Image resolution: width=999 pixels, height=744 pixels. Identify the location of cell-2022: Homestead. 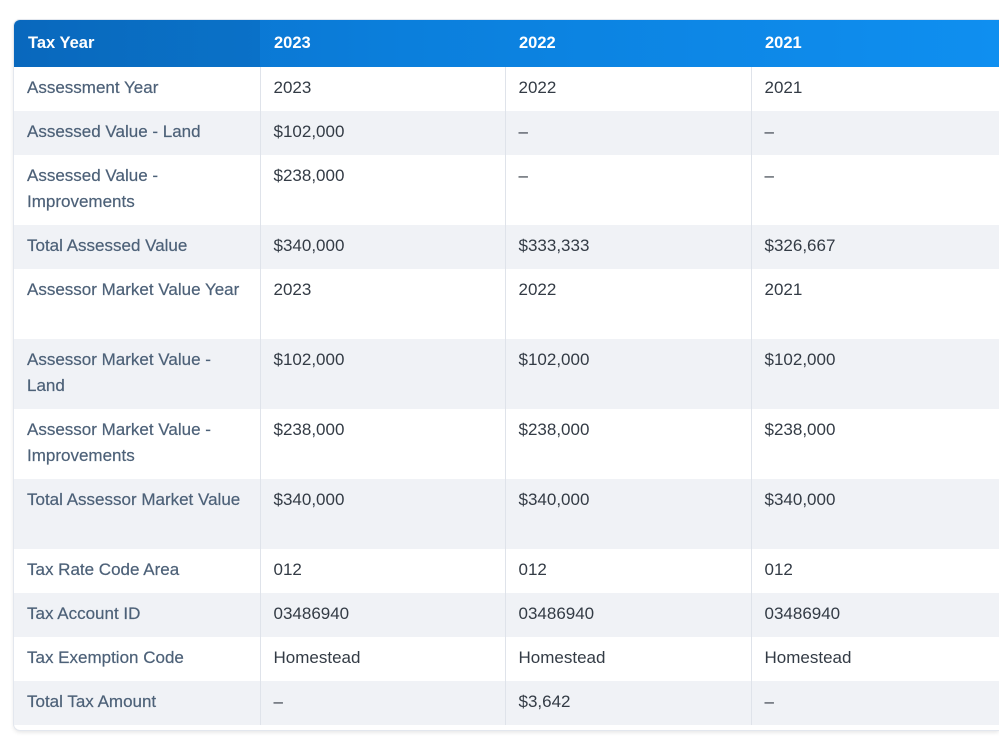
(627, 659).